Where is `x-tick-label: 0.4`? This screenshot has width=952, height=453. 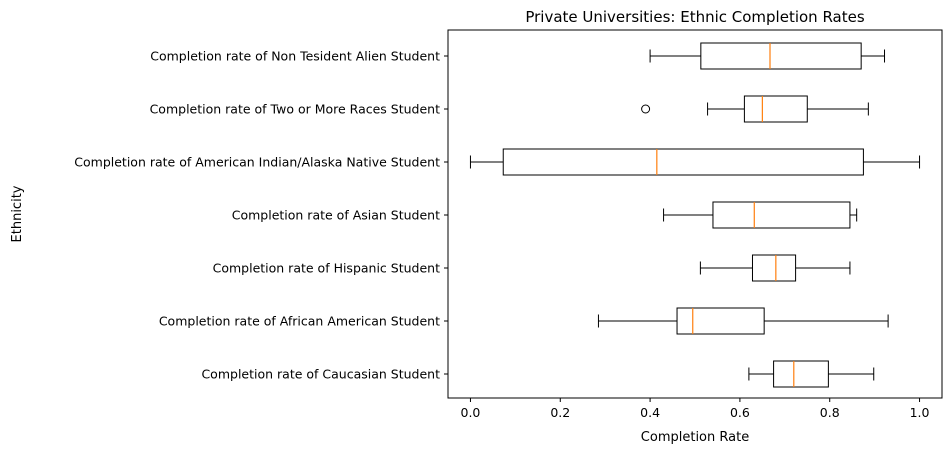 x-tick-label: 0.4 is located at coordinates (650, 412).